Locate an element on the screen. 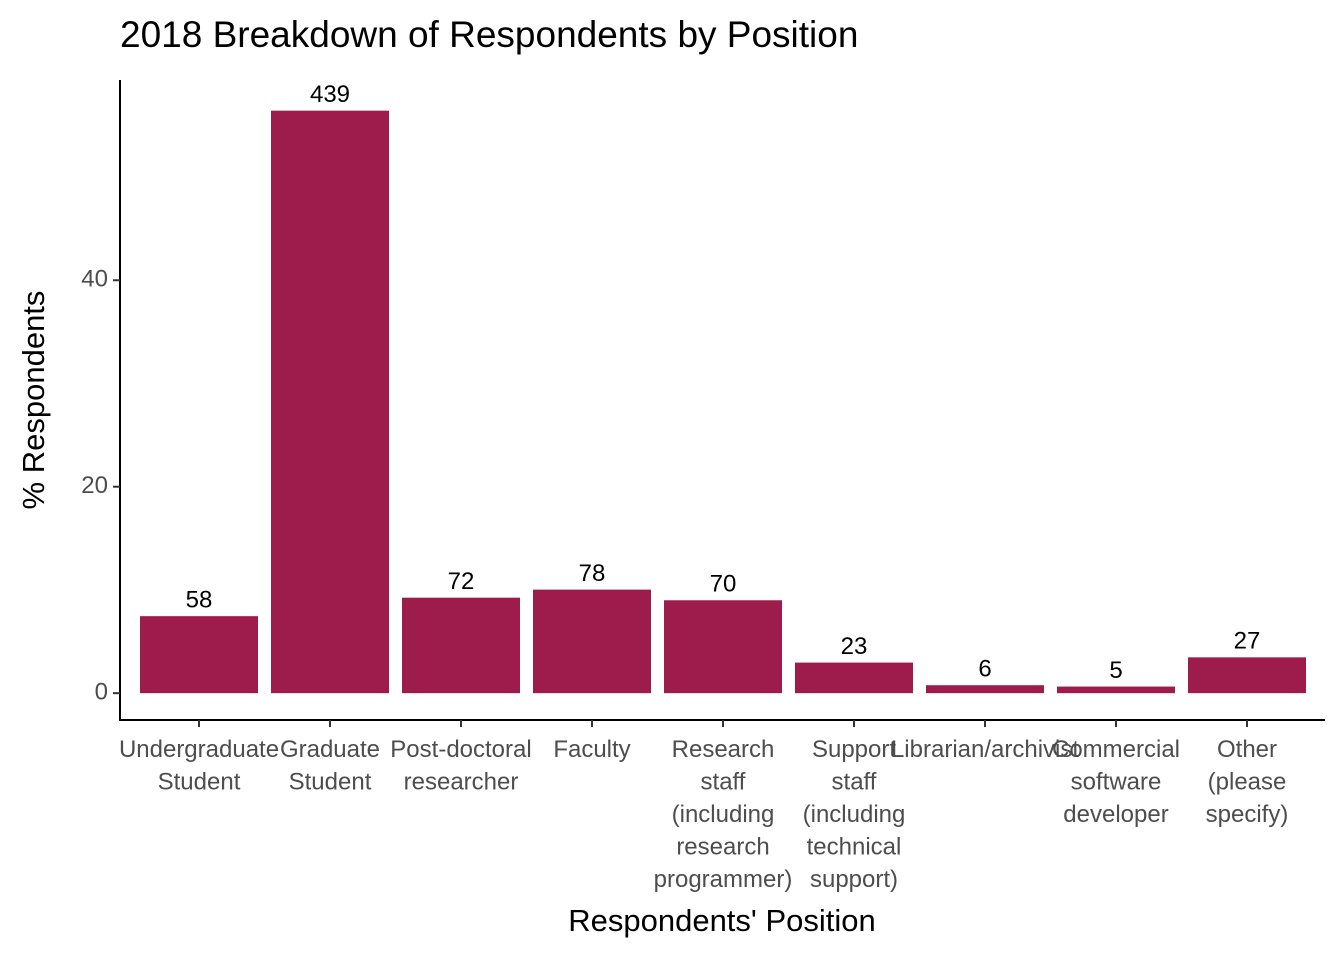  x-tick-label: Commercial software developer is located at coordinates (1116, 782).